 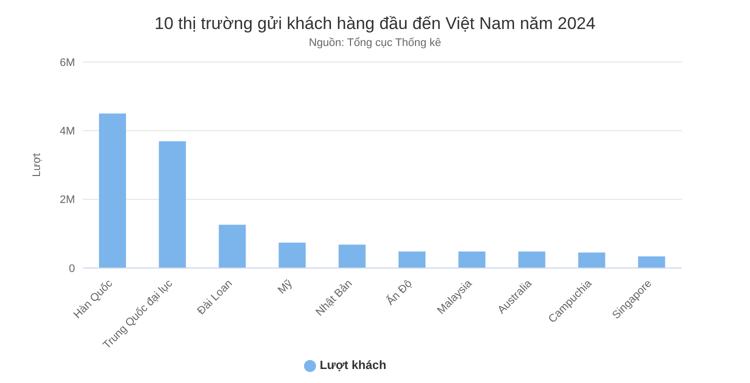 What do you see at coordinates (286, 286) in the screenshot?
I see `x-tick-label: Mỹ` at bounding box center [286, 286].